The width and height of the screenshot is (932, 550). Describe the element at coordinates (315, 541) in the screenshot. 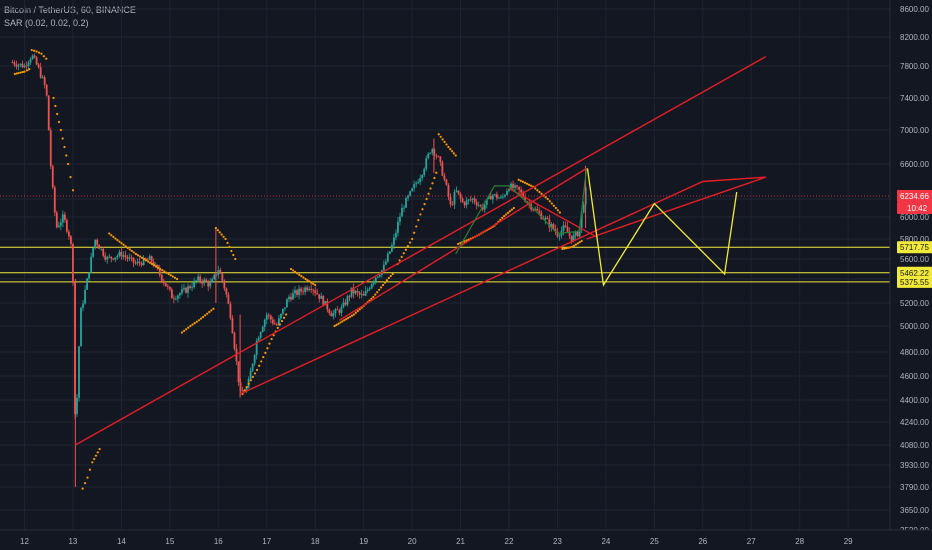

I see `time-tick-label: 18` at that location.